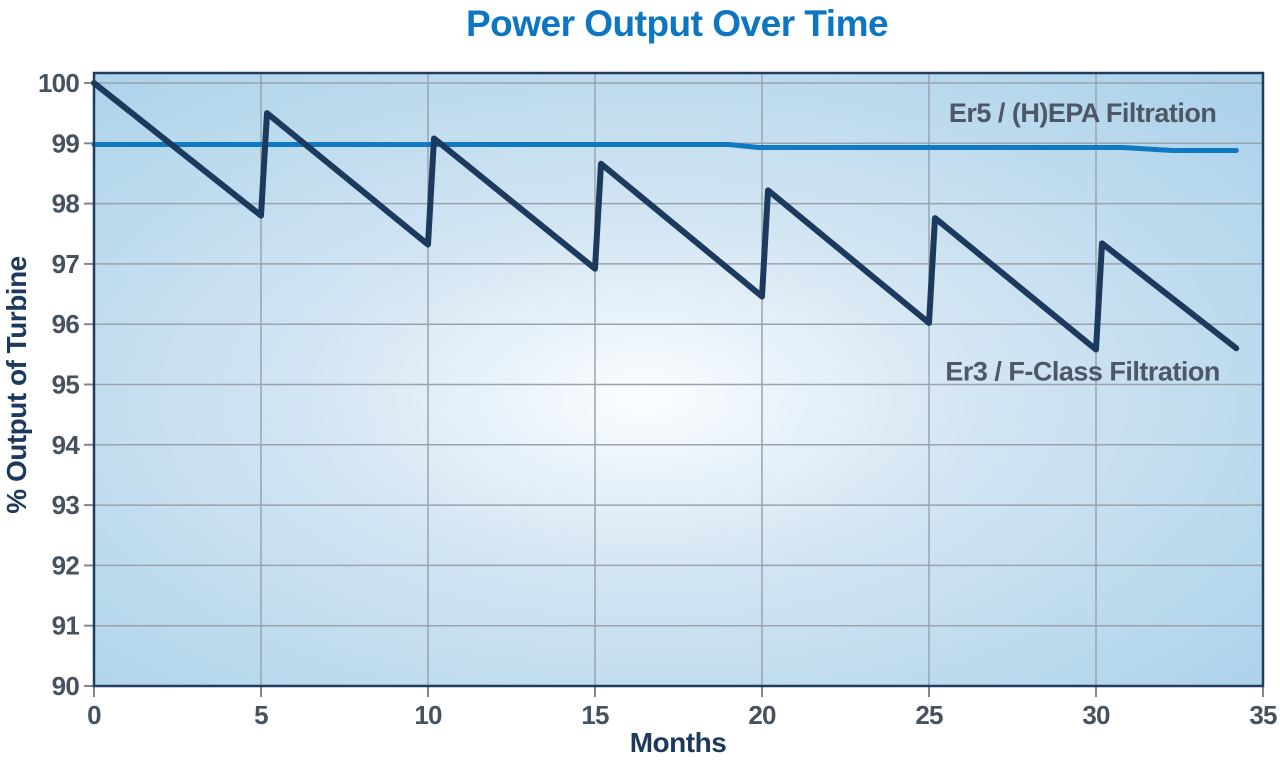 This screenshot has height=767, width=1280. I want to click on x-axis-label: Months, so click(678, 742).